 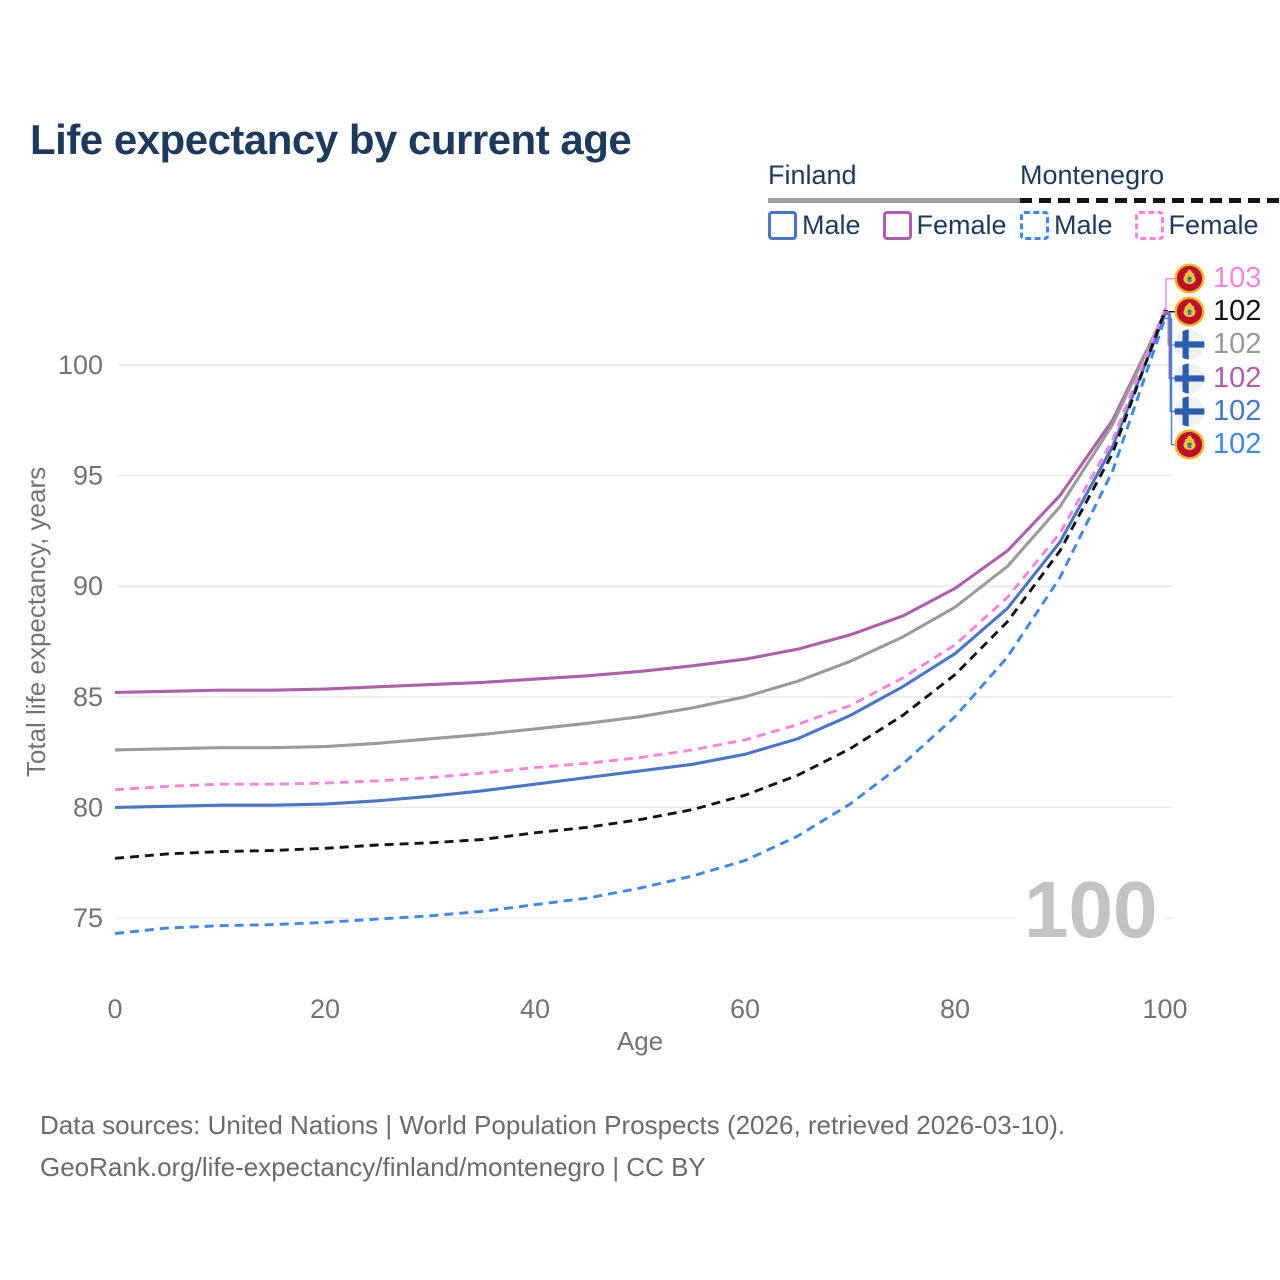 I want to click on leader-line-finland-male, so click(x=1170, y=363).